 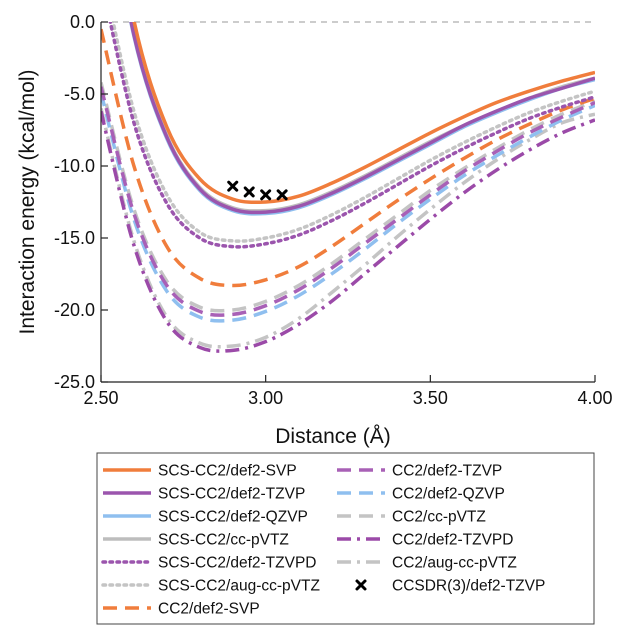 What do you see at coordinates (209, 609) in the screenshot?
I see `legend-label: CC2/def2-SVP` at bounding box center [209, 609].